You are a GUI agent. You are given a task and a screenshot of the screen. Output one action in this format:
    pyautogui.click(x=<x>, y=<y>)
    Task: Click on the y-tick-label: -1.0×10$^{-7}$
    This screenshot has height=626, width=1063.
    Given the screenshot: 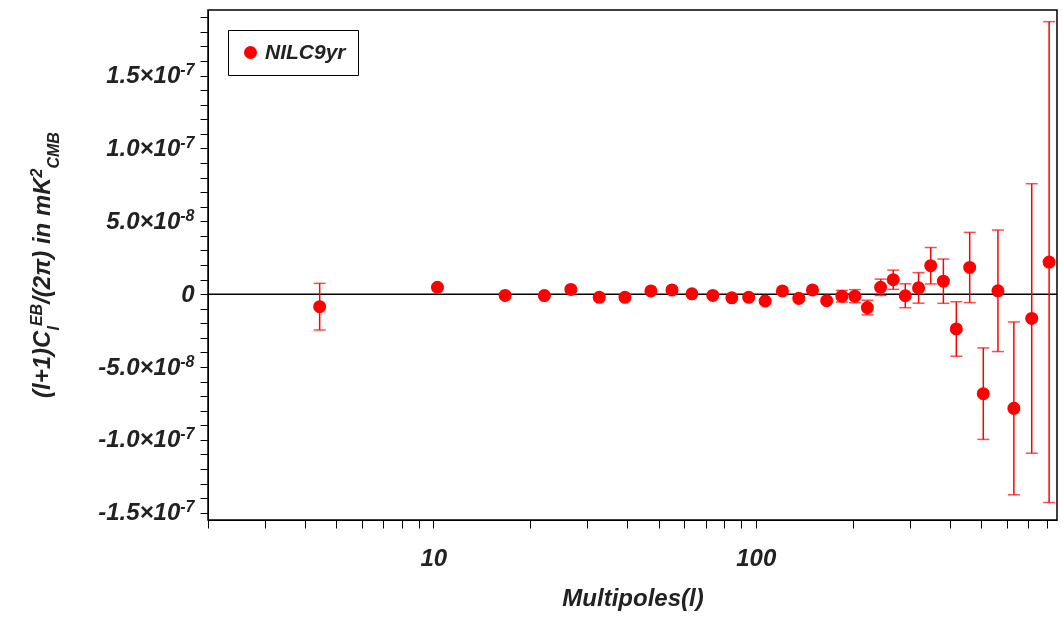 What is the action you would take?
    pyautogui.click(x=147, y=438)
    